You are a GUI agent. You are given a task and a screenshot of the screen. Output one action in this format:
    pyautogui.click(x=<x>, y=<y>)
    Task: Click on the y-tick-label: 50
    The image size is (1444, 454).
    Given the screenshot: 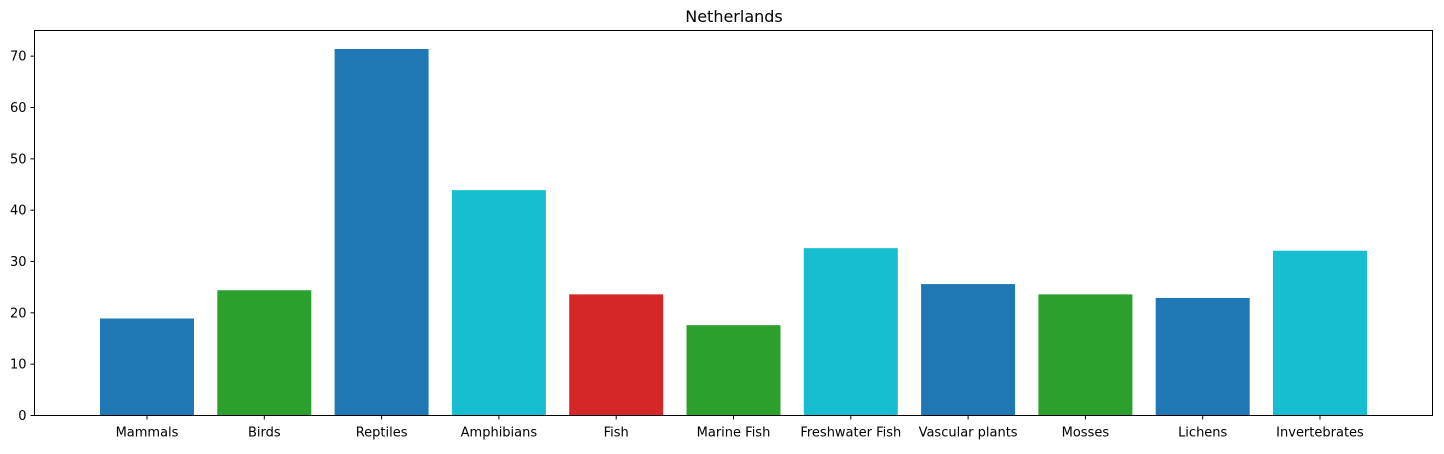 What is the action you would take?
    pyautogui.click(x=18, y=159)
    